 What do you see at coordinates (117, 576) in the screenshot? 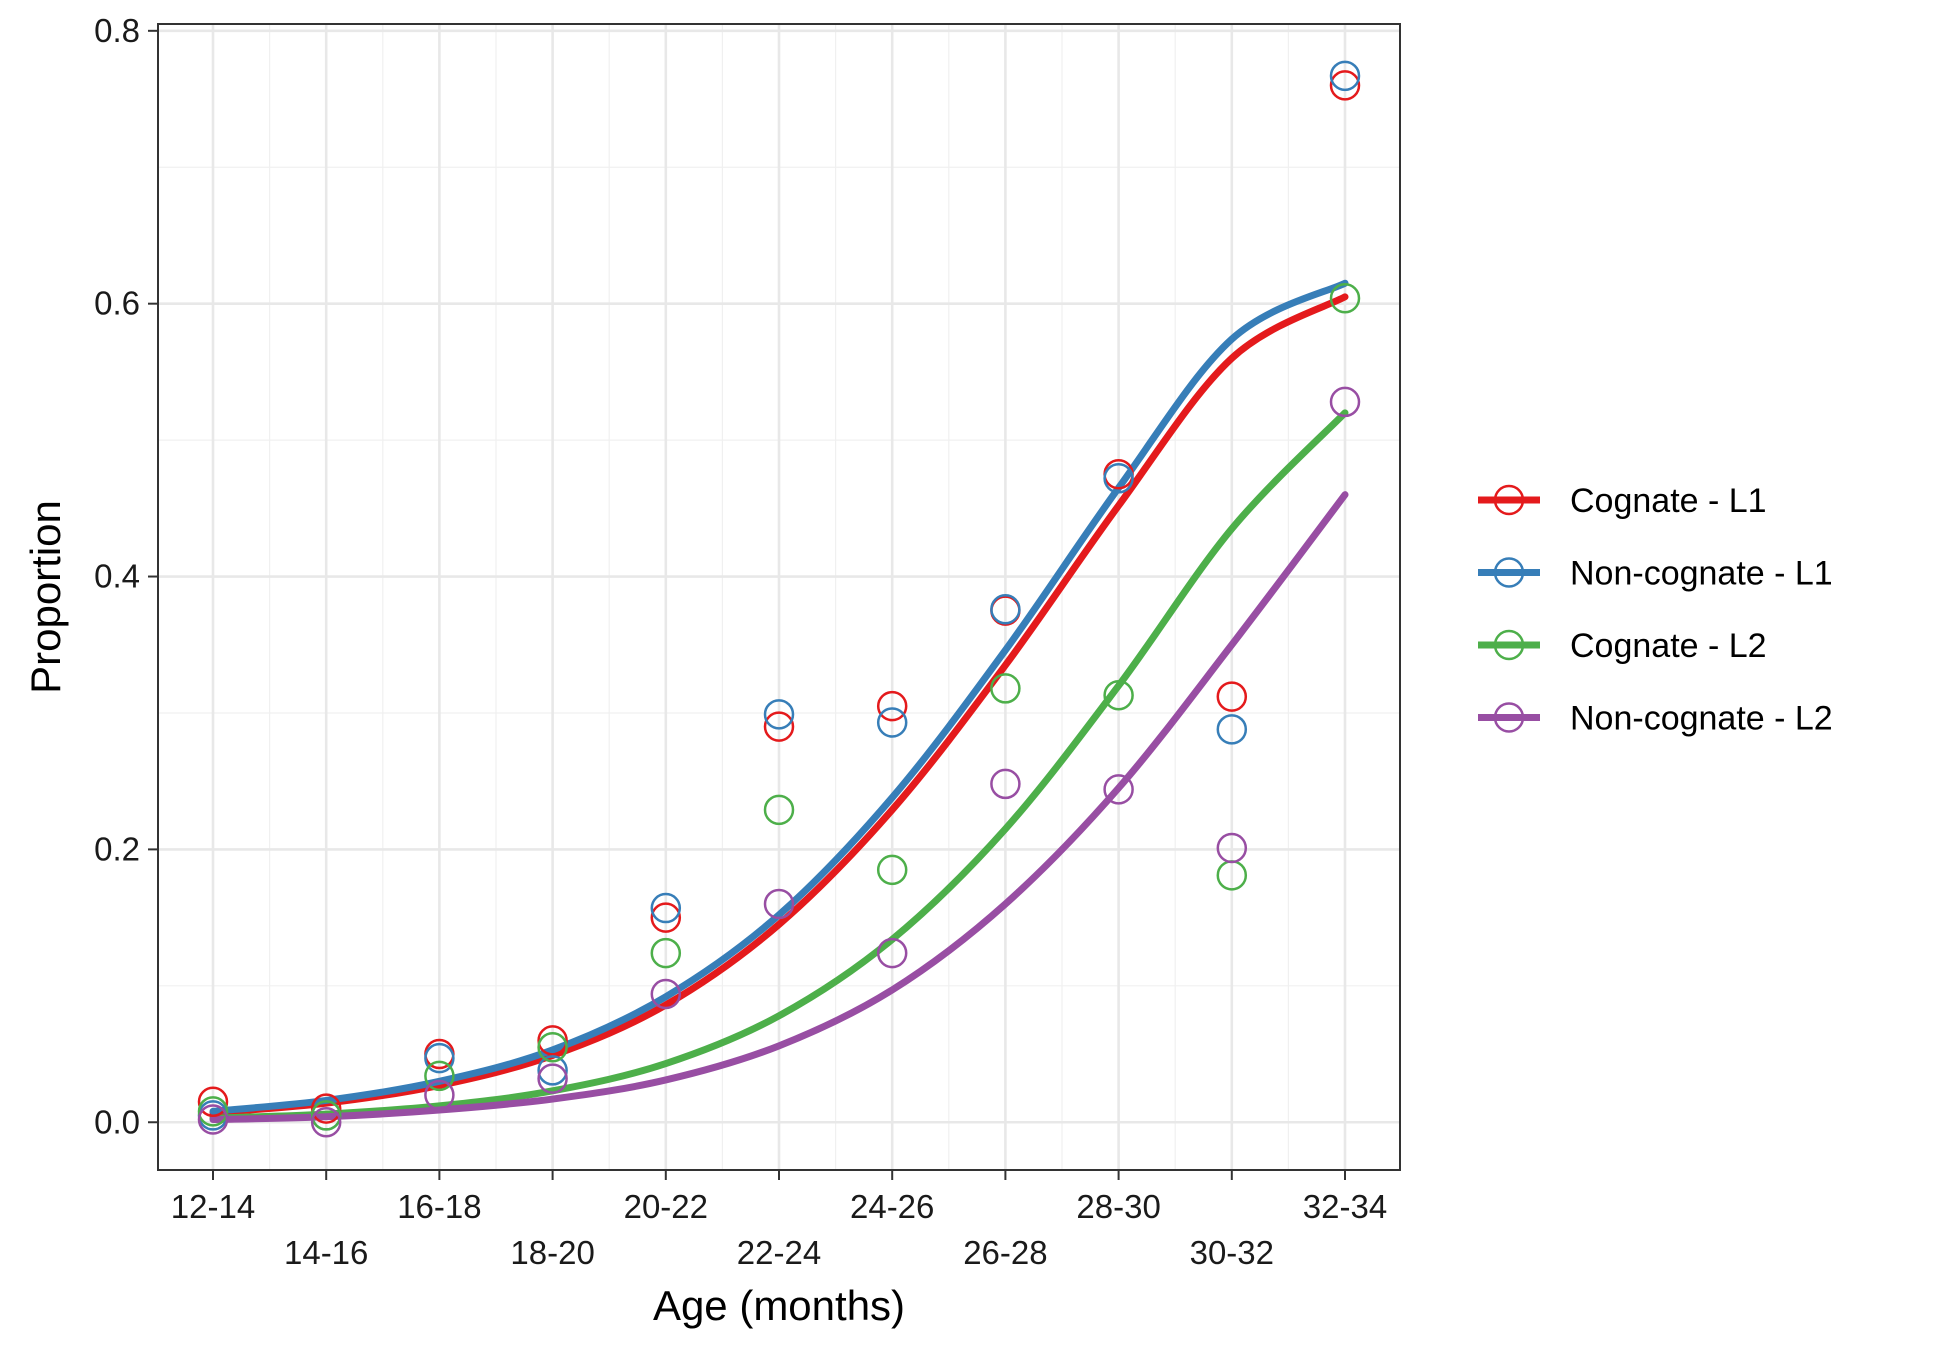
I see `y-tick-label: 0.4` at bounding box center [117, 576].